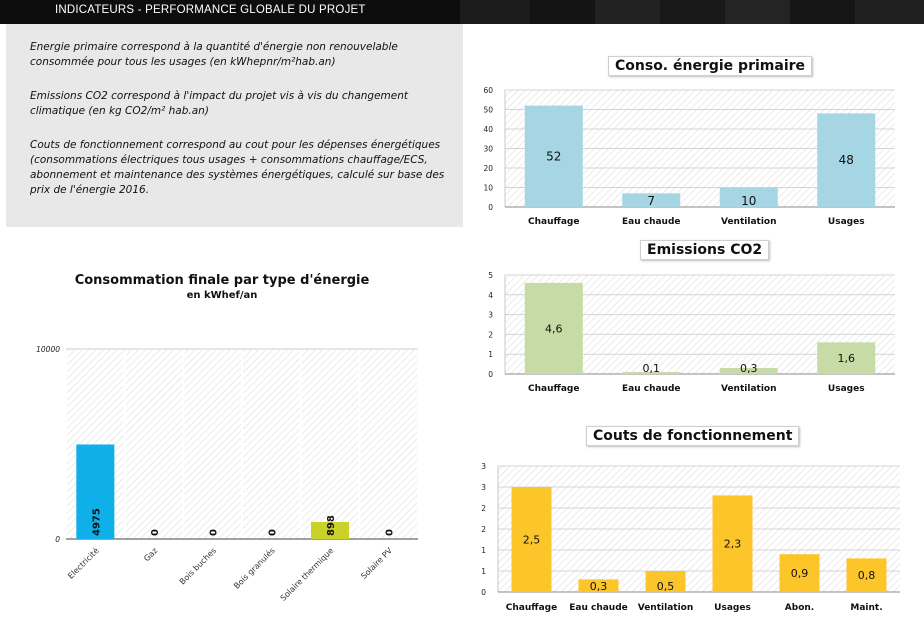 The height and width of the screenshot is (619, 924). Describe the element at coordinates (331, 525) in the screenshot. I see `data-label: 898` at that location.